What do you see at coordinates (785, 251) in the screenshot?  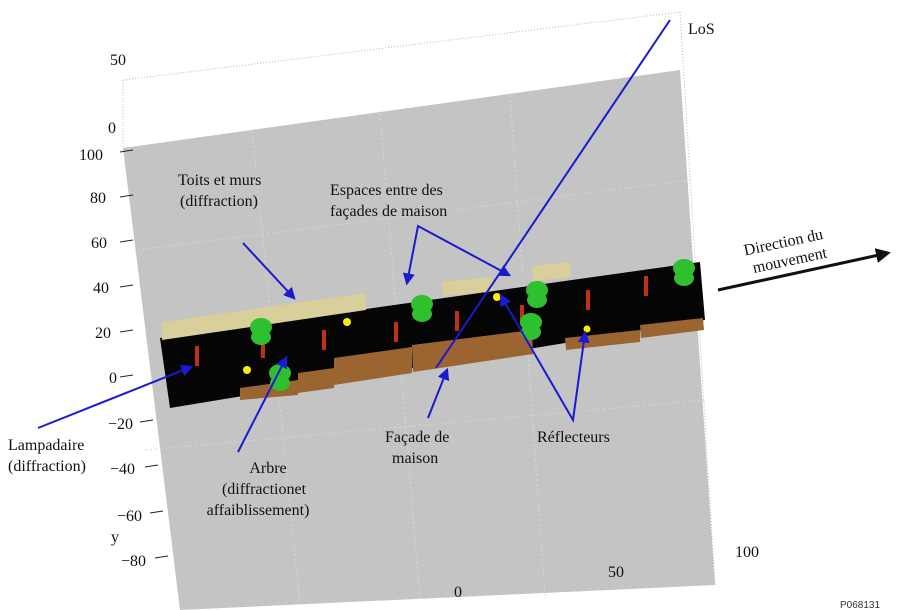 I see `label-direction: Direction du mouvement` at bounding box center [785, 251].